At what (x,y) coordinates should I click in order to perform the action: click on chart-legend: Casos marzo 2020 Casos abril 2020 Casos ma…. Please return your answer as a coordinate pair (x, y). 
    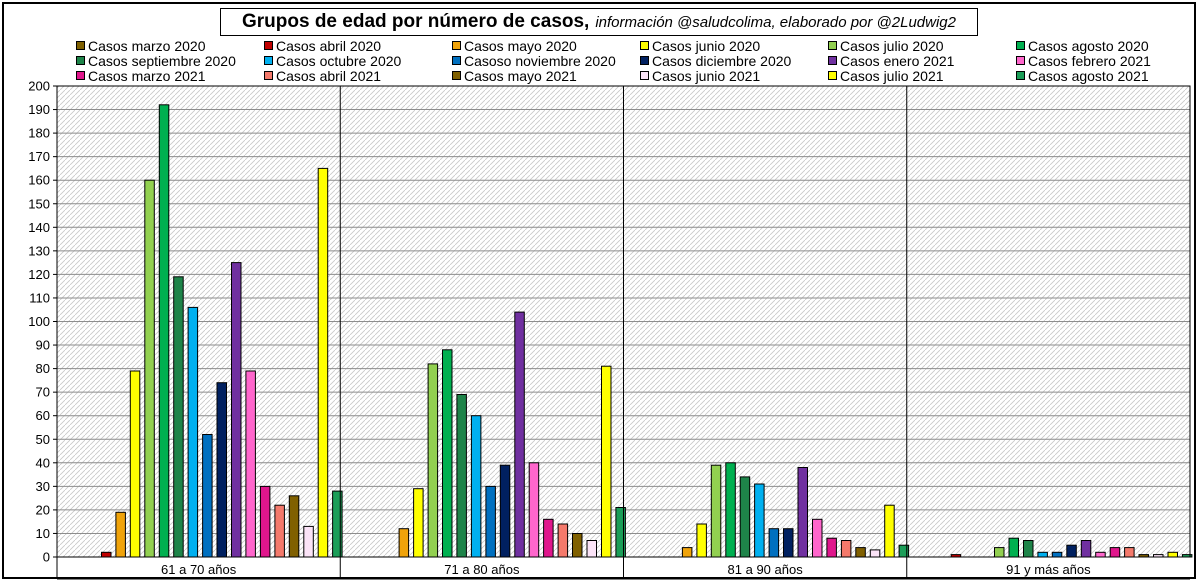
    Looking at the image, I should click on (600, 61).